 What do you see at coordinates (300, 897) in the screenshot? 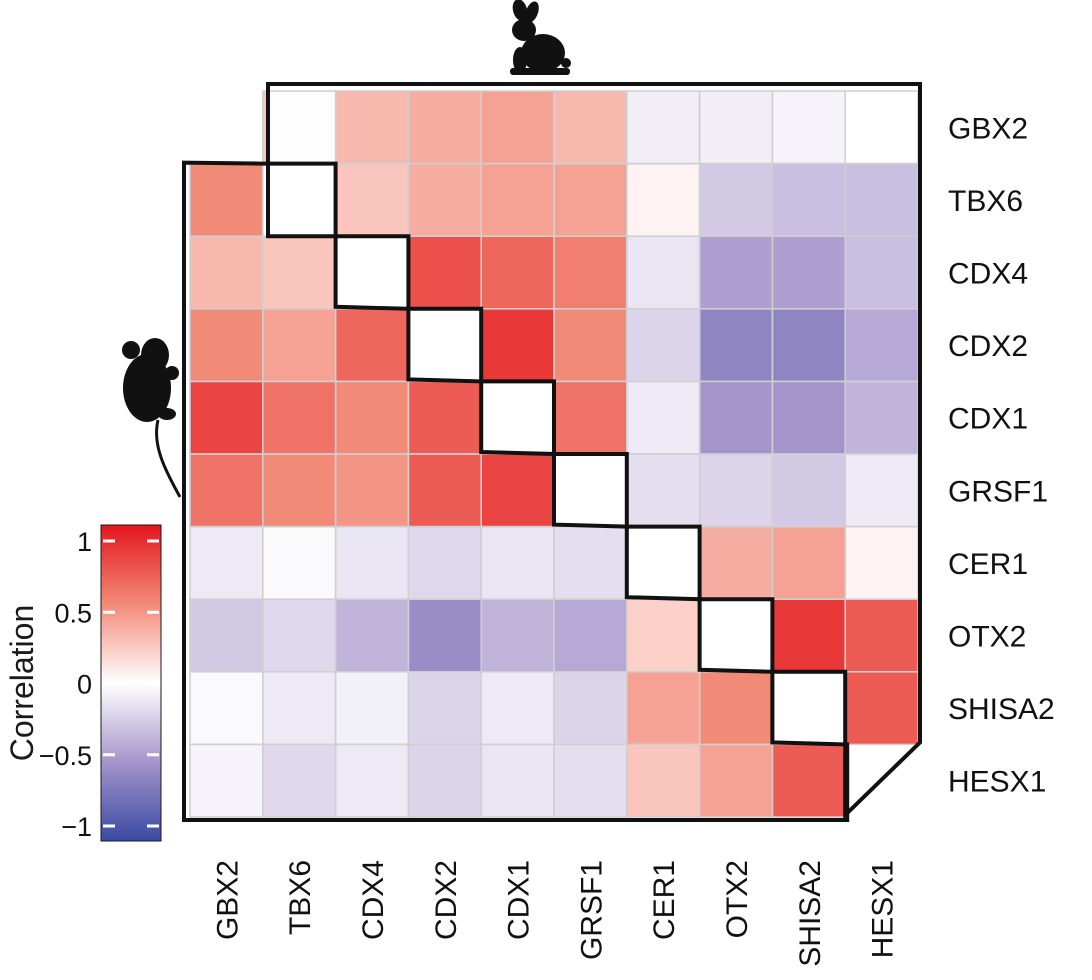
I see `column-label: TBX6` at bounding box center [300, 897].